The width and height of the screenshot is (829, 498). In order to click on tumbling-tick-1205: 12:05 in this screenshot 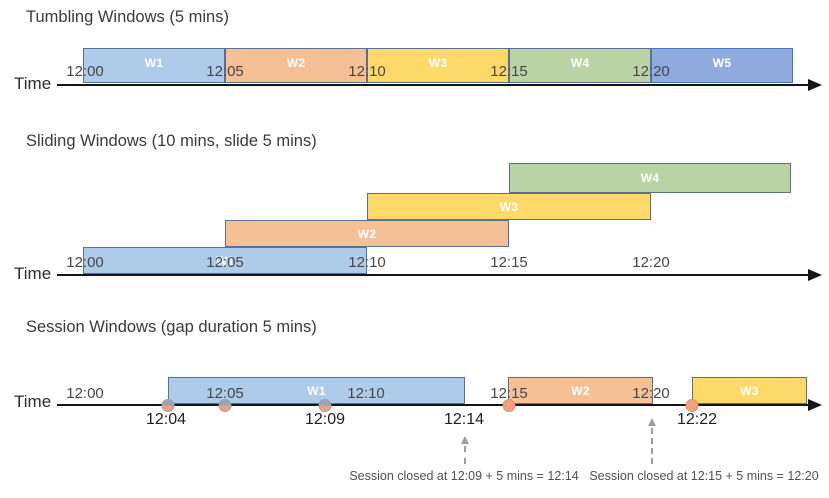, I will do `click(225, 71)`.